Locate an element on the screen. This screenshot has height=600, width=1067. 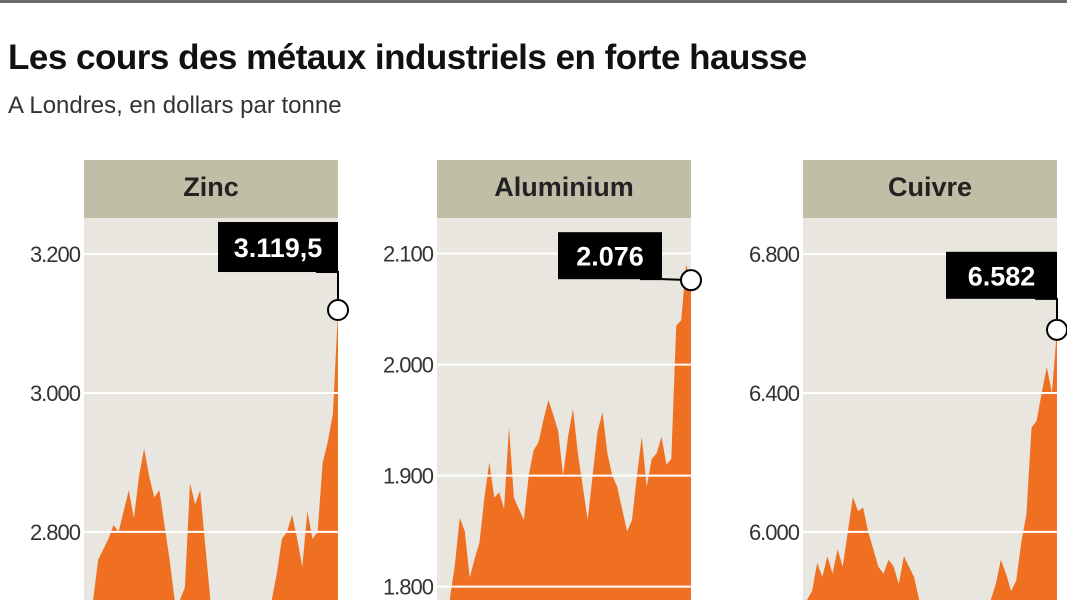
y-tick-label: 1.800 is located at coordinates (408, 587).